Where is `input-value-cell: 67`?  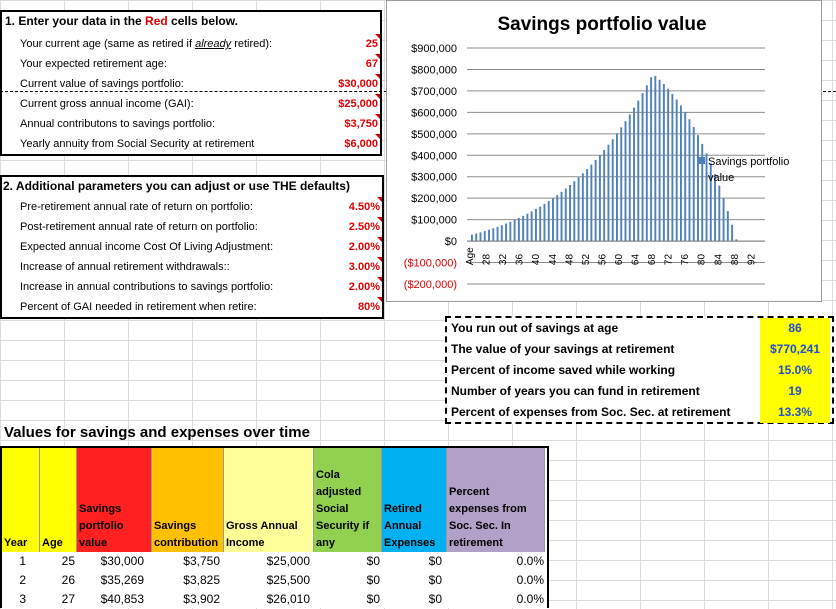
input-value-cell: 67 is located at coordinates (371, 64).